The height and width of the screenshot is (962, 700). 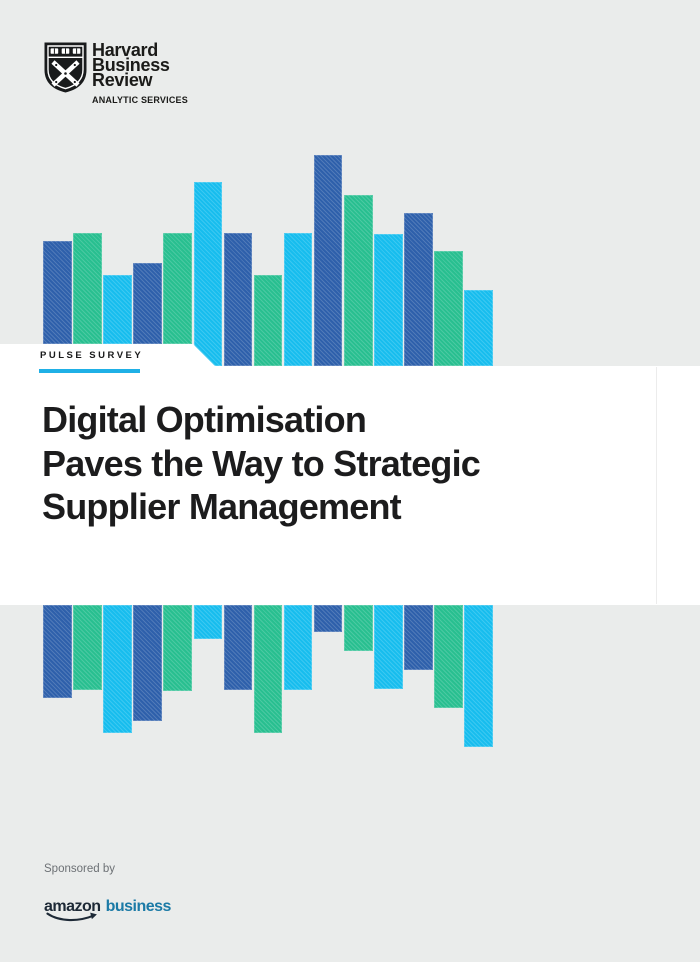 I want to click on bottom-bar-11-green, so click(x=358, y=628).